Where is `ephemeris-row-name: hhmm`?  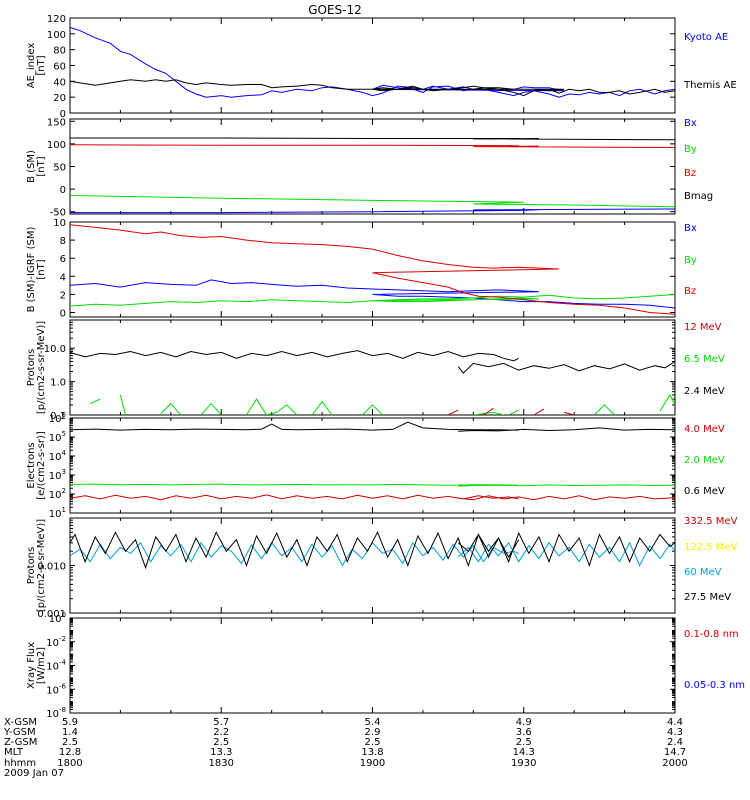 ephemeris-row-name: hhmm is located at coordinates (20, 763).